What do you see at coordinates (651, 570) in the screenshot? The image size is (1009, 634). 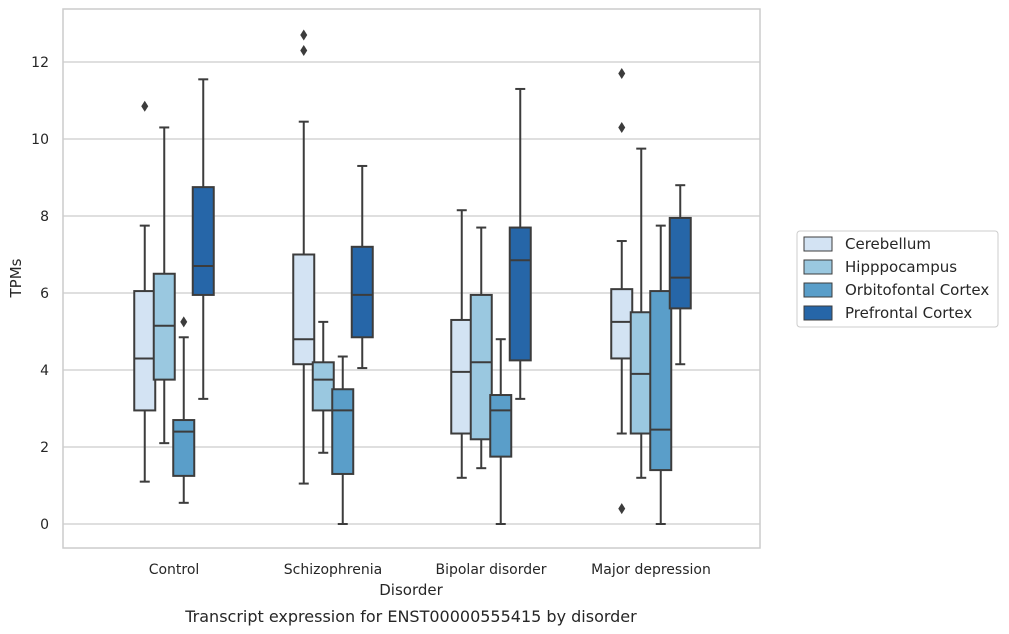 I see `x-tick-label: Major depression` at bounding box center [651, 570].